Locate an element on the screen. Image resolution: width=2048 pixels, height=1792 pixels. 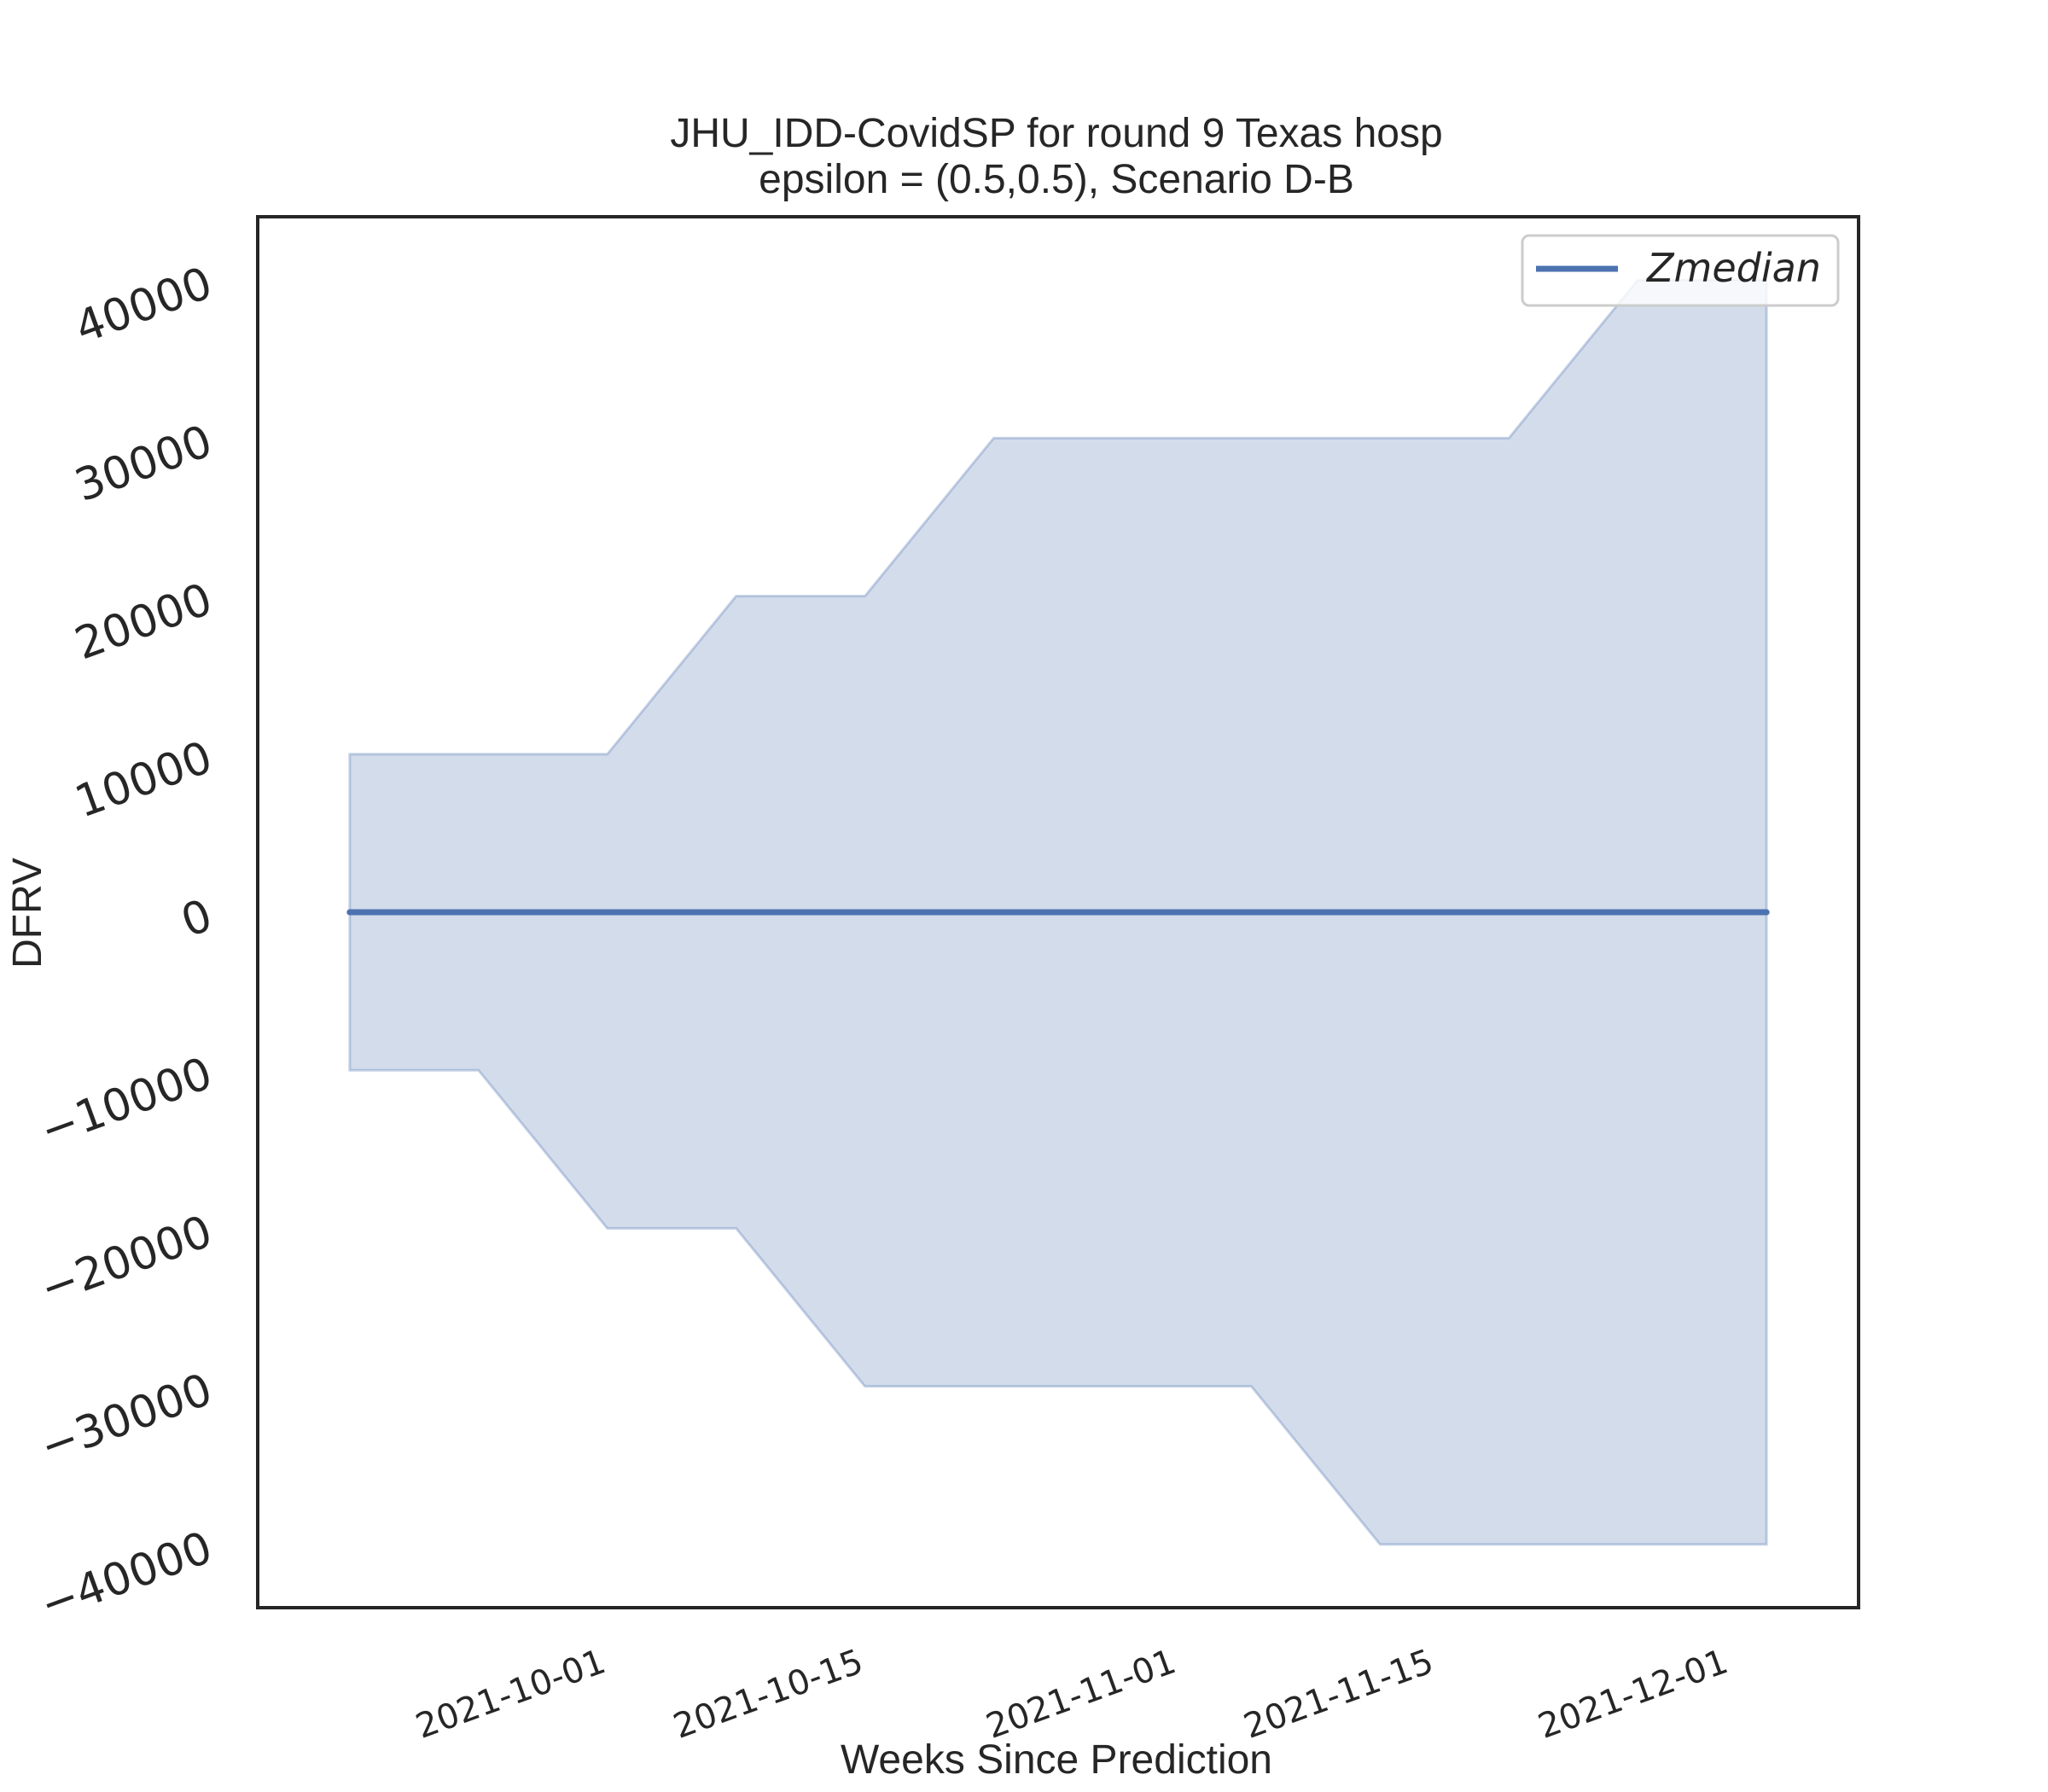
chart-subtitle: epsilon = (0.5,0.5), Scenario D-B is located at coordinates (1056, 179).